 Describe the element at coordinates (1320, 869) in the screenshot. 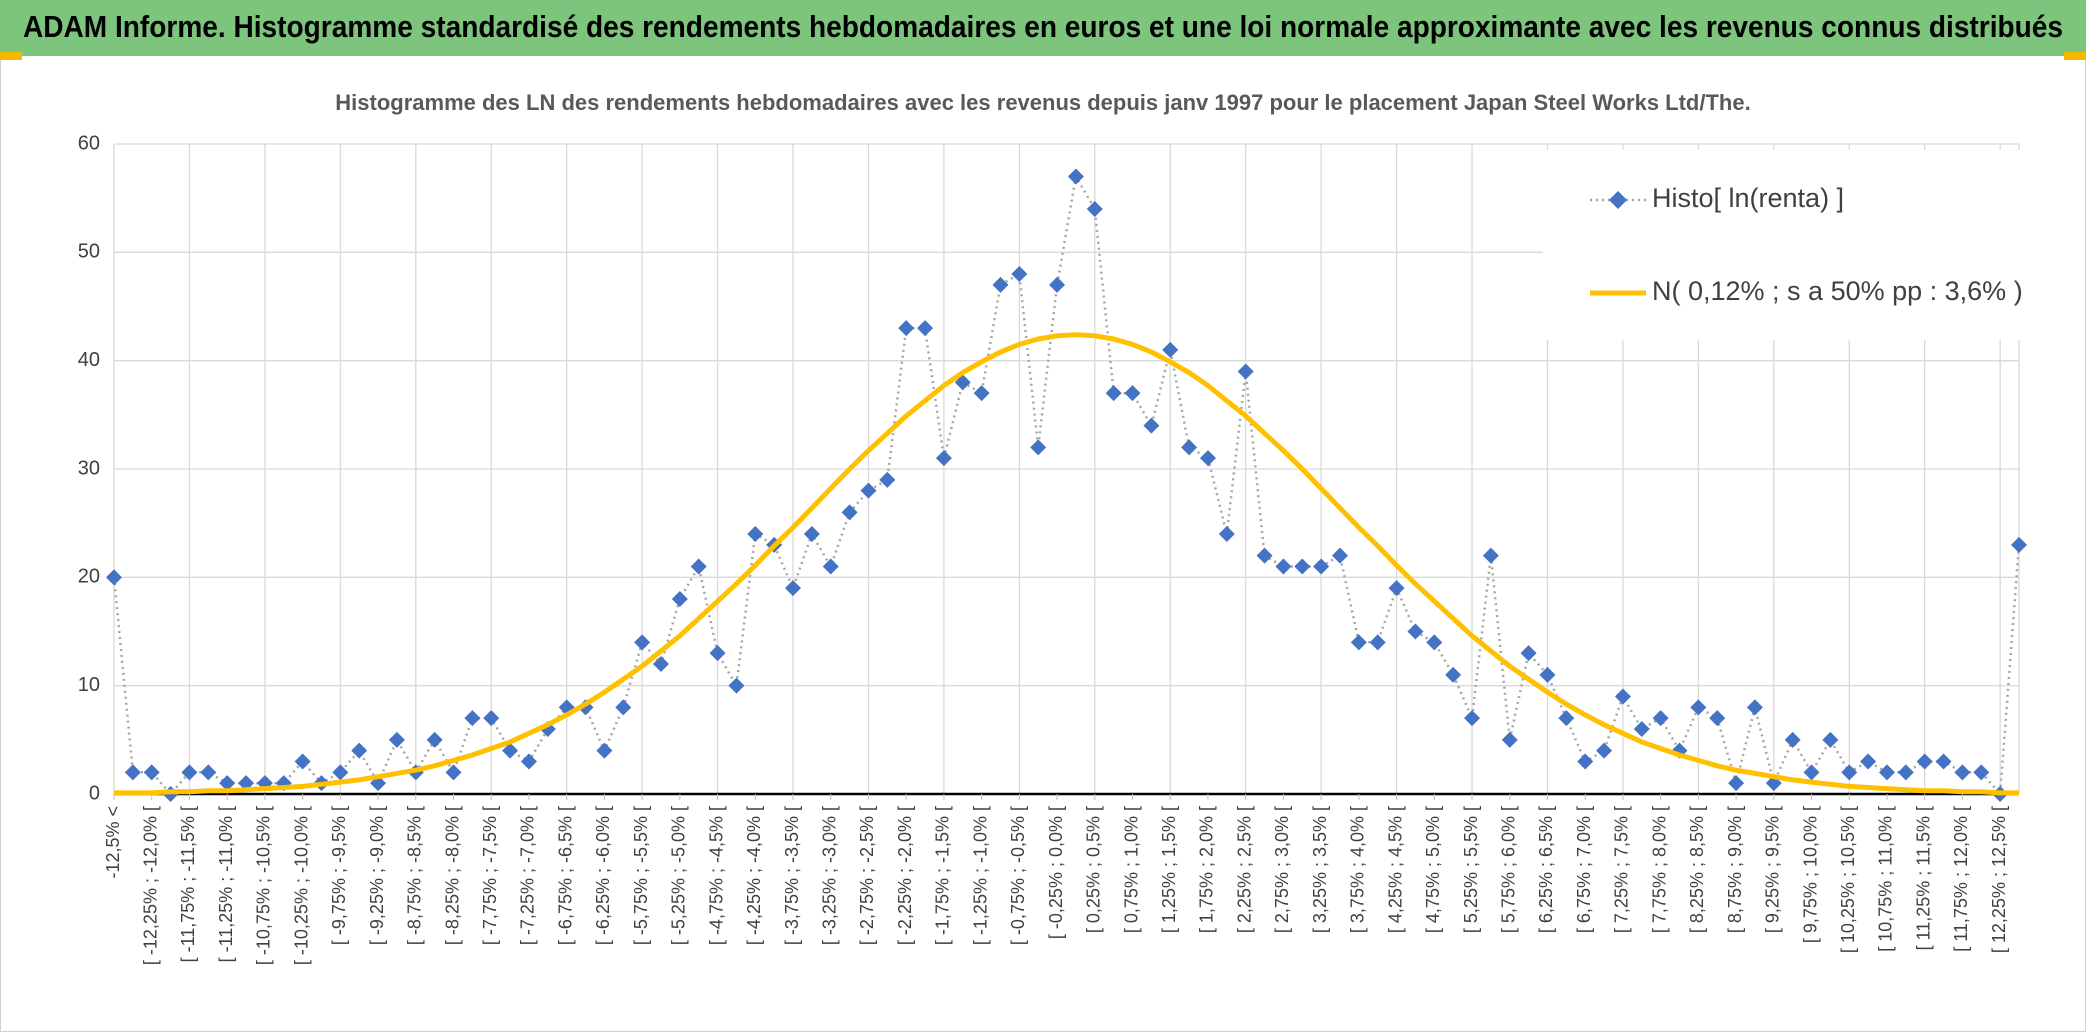

I see `x-tick-label: [ 3,25% ; 3,5% [` at that location.